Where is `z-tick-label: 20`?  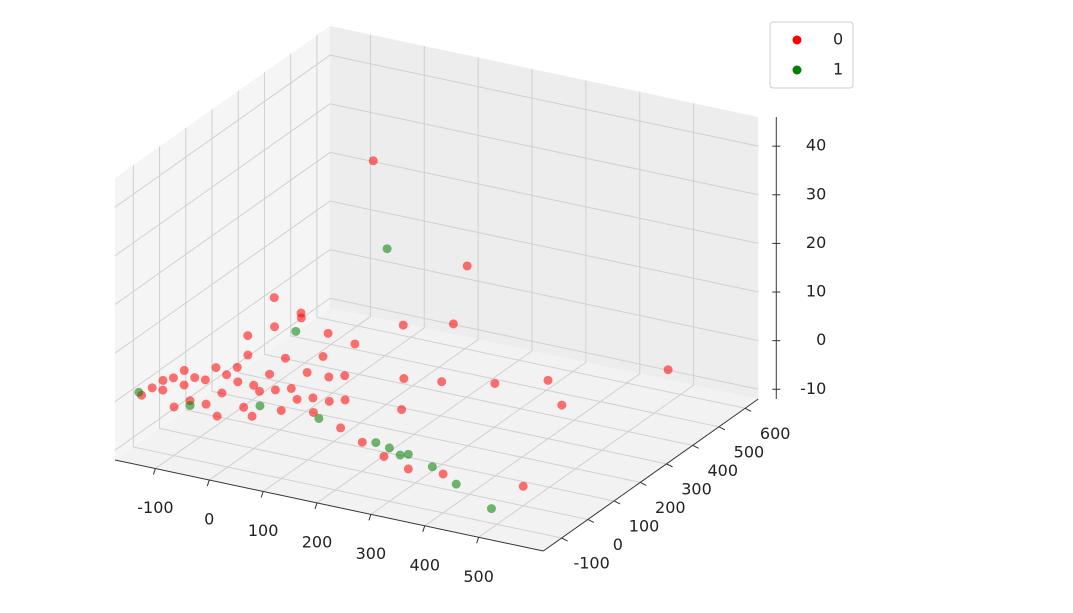
z-tick-label: 20 is located at coordinates (816, 242).